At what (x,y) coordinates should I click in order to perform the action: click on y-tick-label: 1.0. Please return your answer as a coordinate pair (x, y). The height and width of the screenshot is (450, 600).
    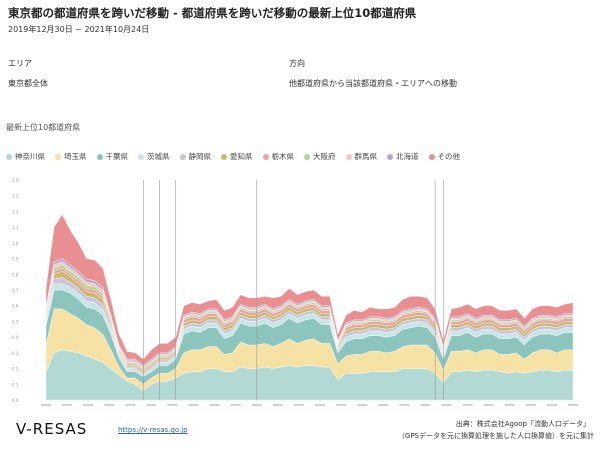
    Looking at the image, I should click on (15, 243).